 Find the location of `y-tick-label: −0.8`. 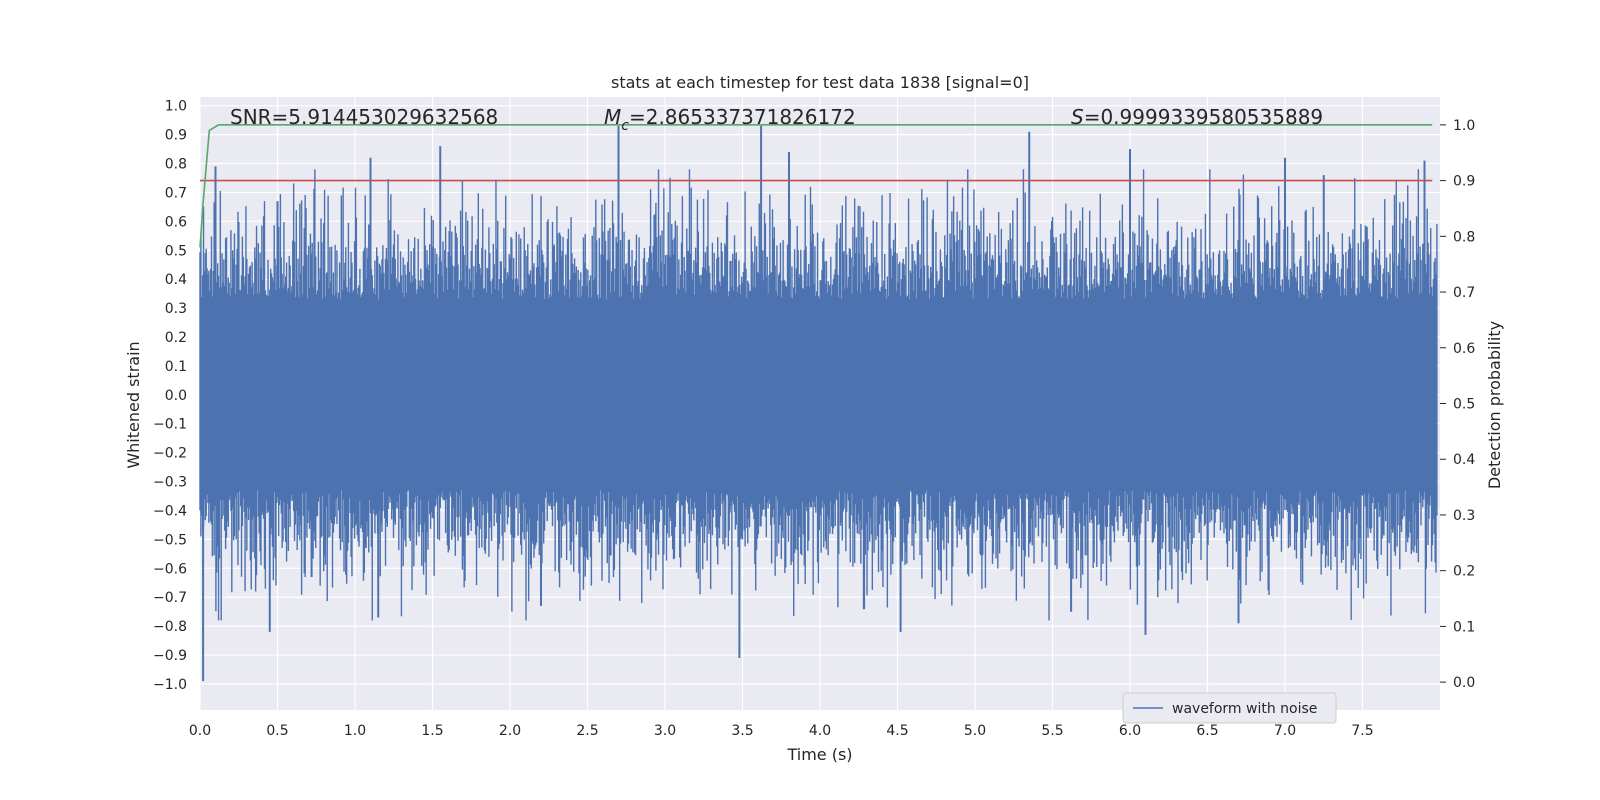

y-tick-label: −0.8 is located at coordinates (170, 627).